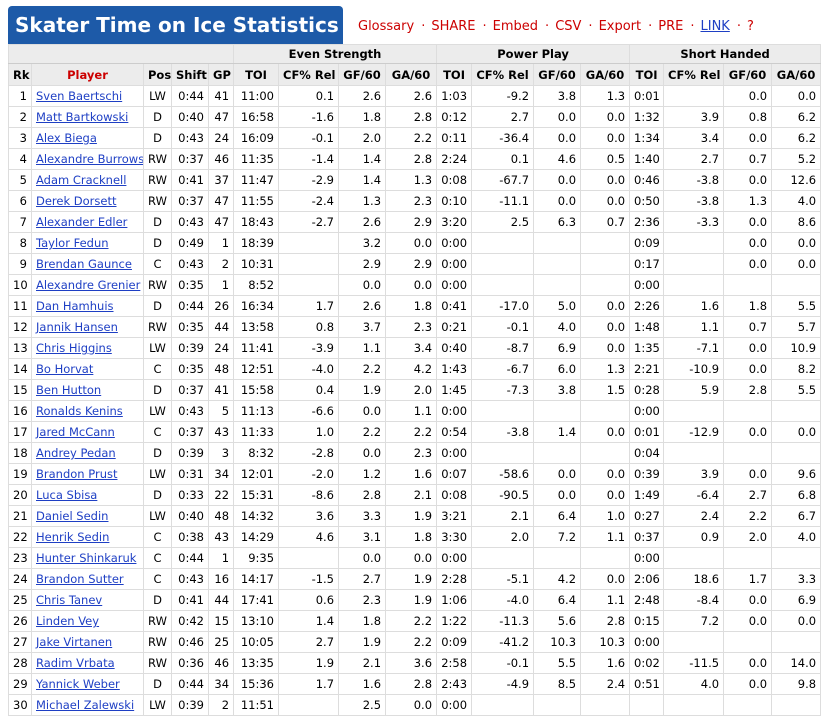 Image resolution: width=829 pixels, height=725 pixels. I want to click on table-cell: 1.4, so click(309, 621).